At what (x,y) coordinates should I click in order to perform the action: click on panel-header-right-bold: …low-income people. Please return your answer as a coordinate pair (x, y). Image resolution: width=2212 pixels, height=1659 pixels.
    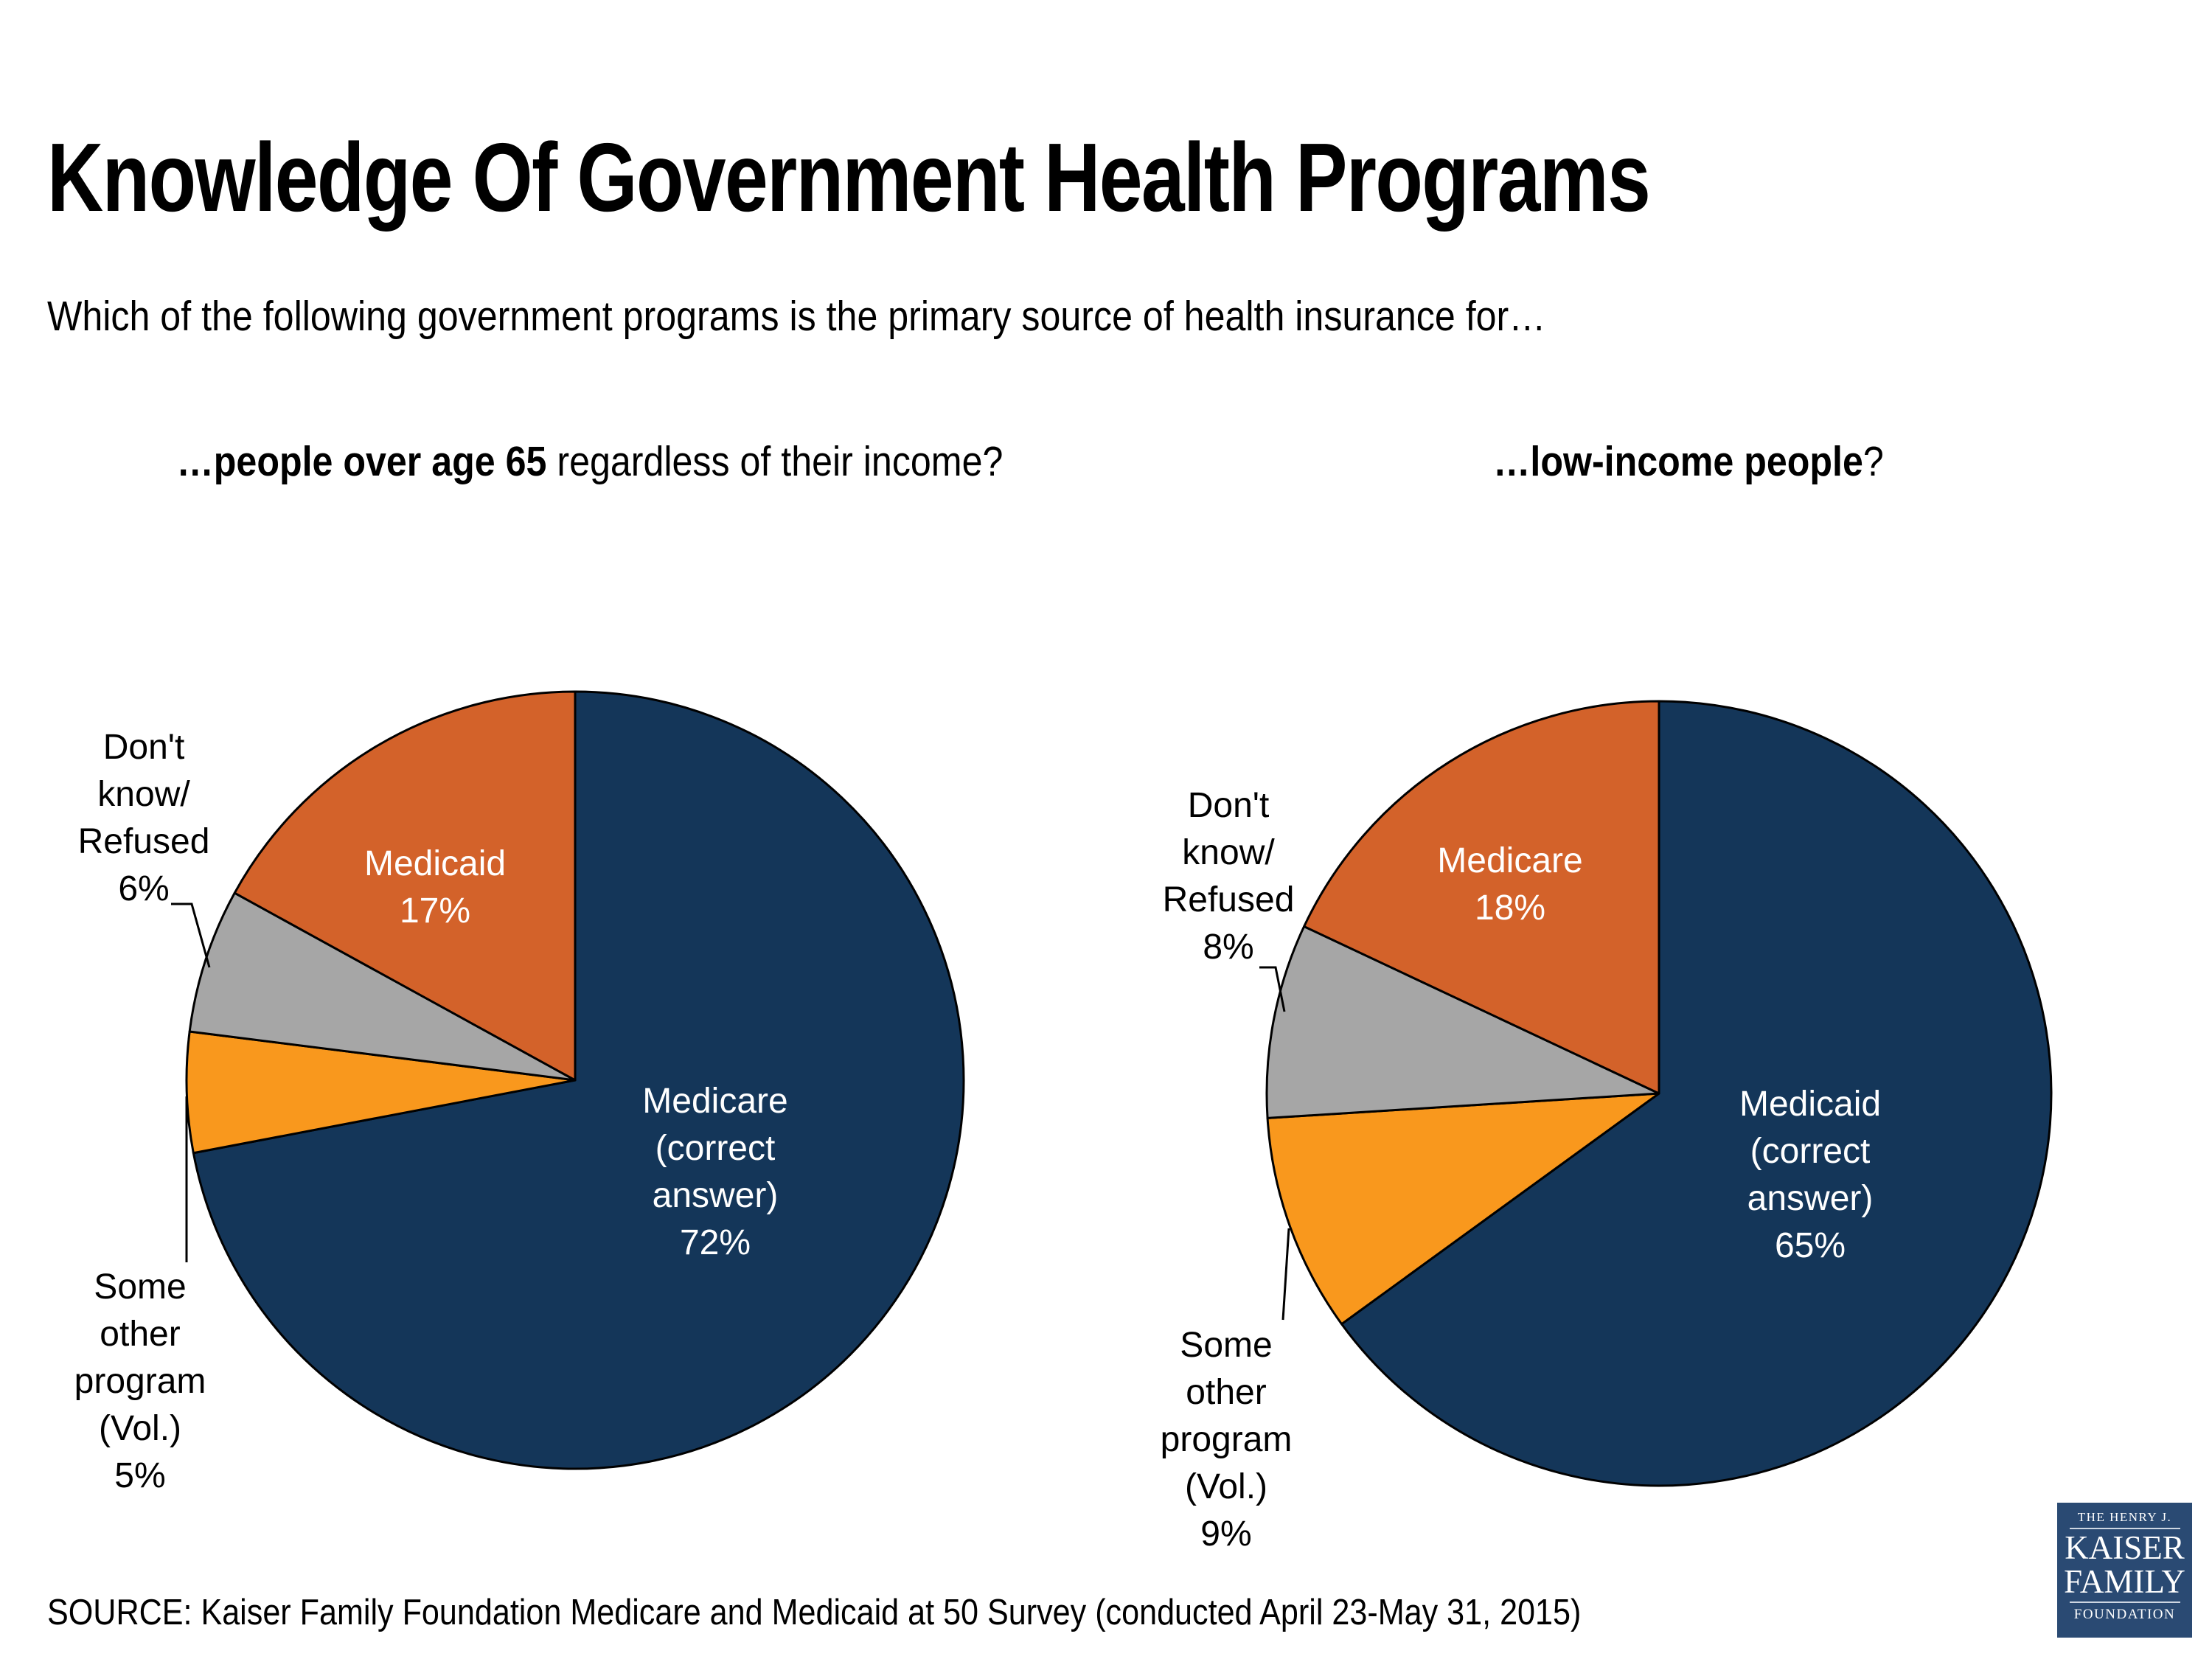
    Looking at the image, I should click on (1678, 461).